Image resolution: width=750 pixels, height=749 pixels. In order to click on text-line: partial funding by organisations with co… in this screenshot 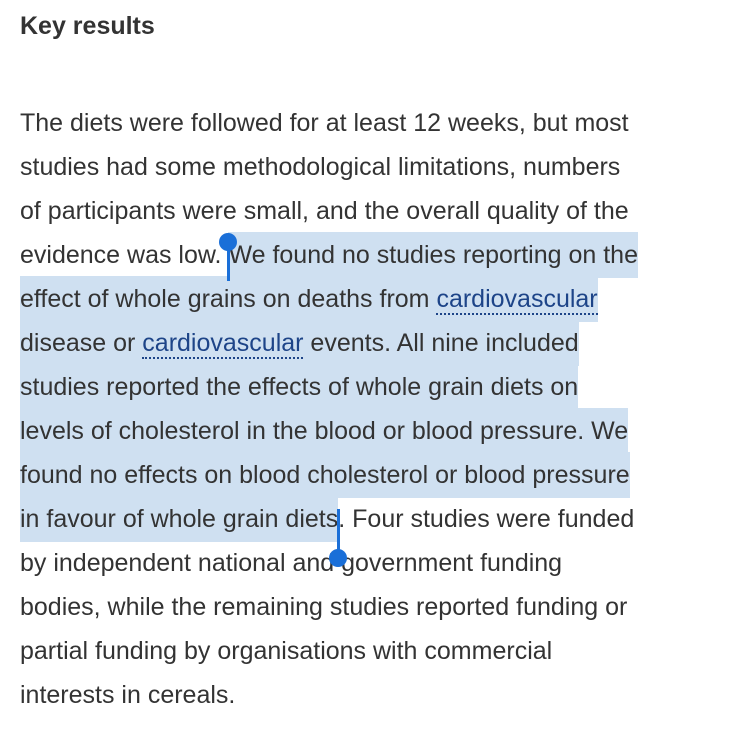, I will do `click(329, 651)`.